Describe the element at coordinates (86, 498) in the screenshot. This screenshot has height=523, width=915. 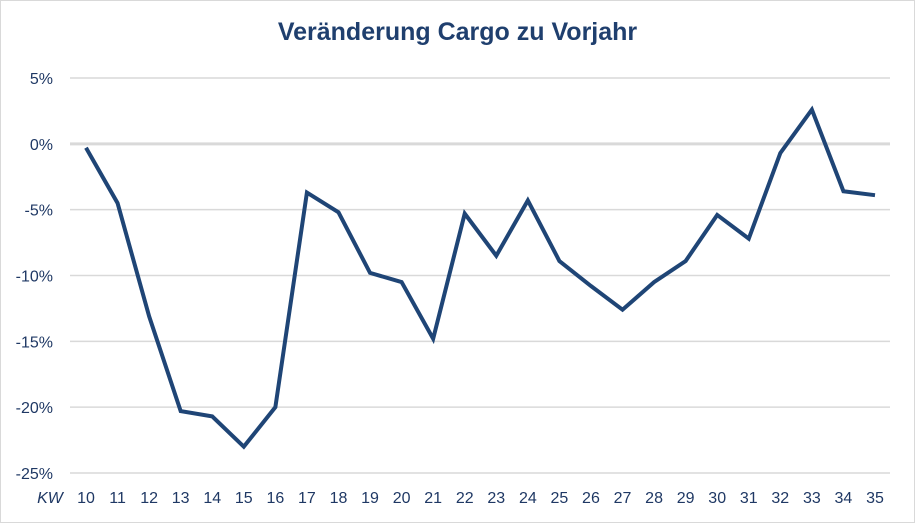
I see `x-tick-label: 10` at that location.